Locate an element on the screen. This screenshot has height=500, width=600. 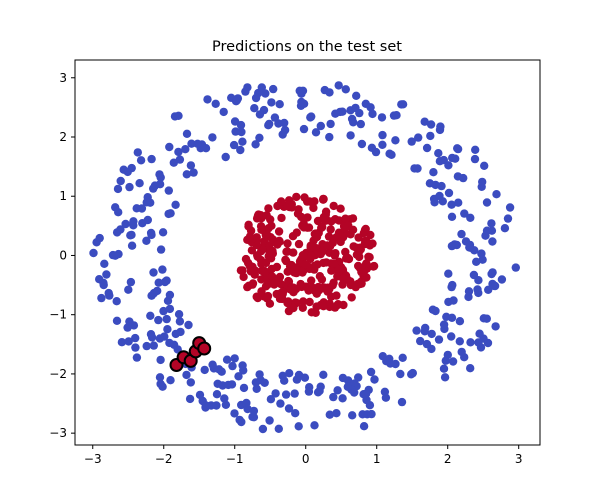
y-axis: −3 −2 −1 0 1 2 3 is located at coordinates (62, 255).